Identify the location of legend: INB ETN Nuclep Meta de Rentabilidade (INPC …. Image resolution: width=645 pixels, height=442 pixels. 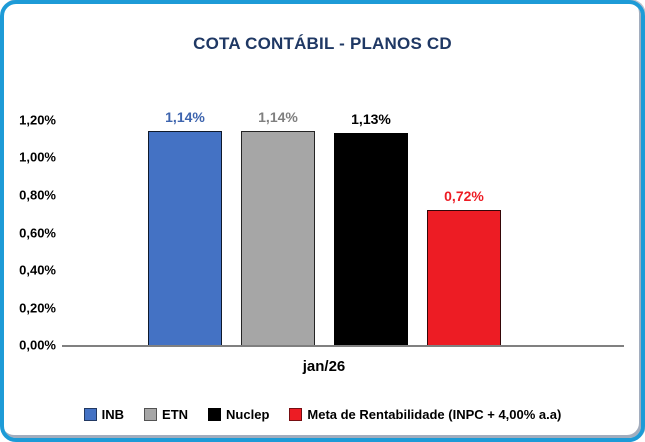
(322, 414).